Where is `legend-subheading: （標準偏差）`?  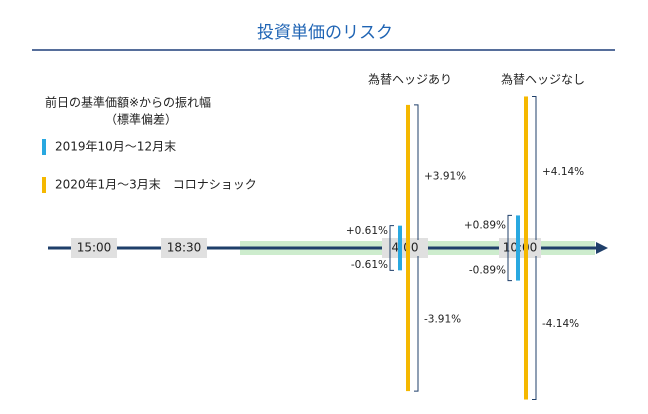 legend-subheading: （標準偏差） is located at coordinates (141, 119).